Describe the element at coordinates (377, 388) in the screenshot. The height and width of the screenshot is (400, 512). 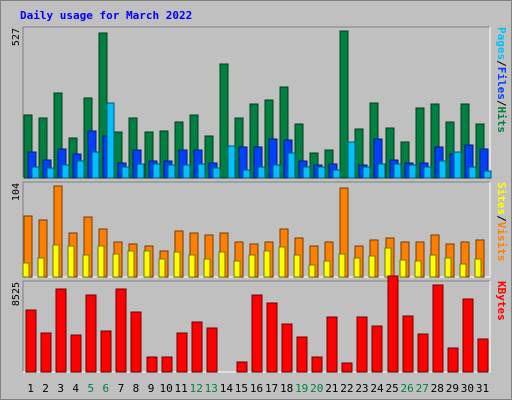
I see `x-label-day-24: 24` at that location.